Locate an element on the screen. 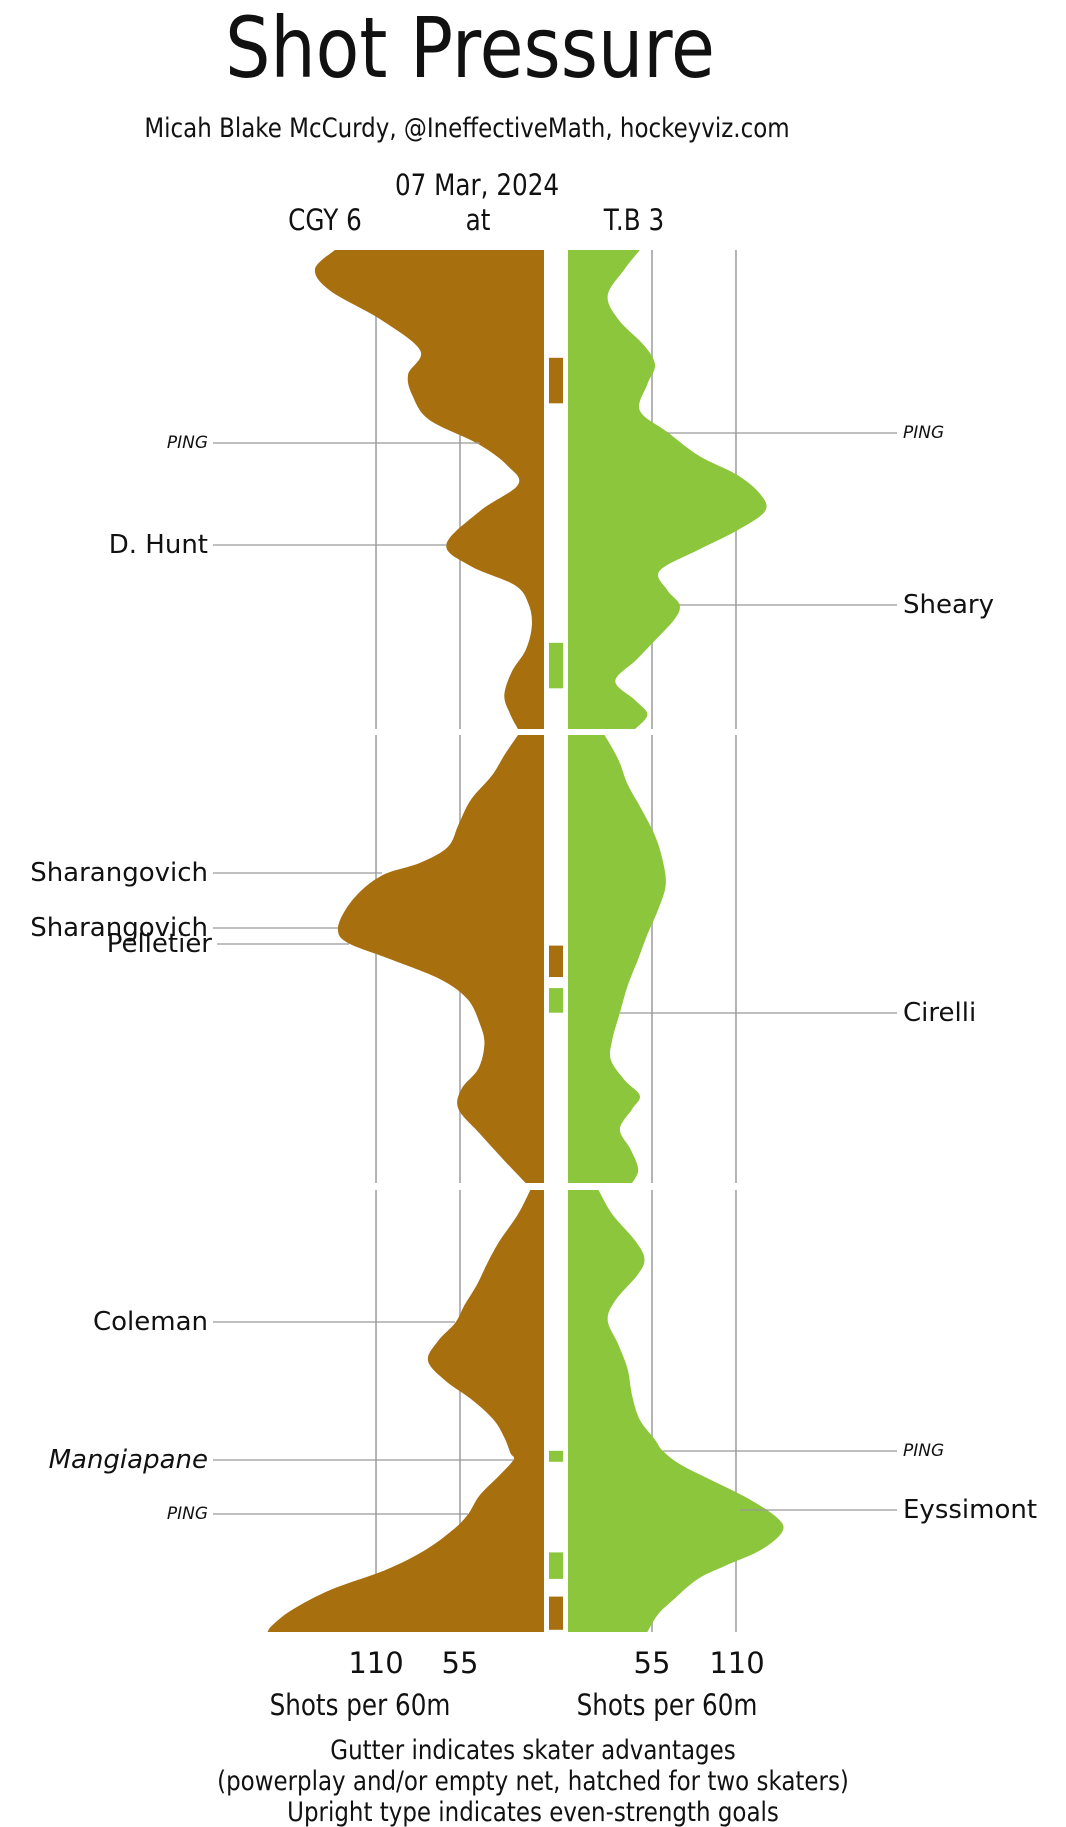  goal-label-sheary: Sheary is located at coordinates (948, 605).